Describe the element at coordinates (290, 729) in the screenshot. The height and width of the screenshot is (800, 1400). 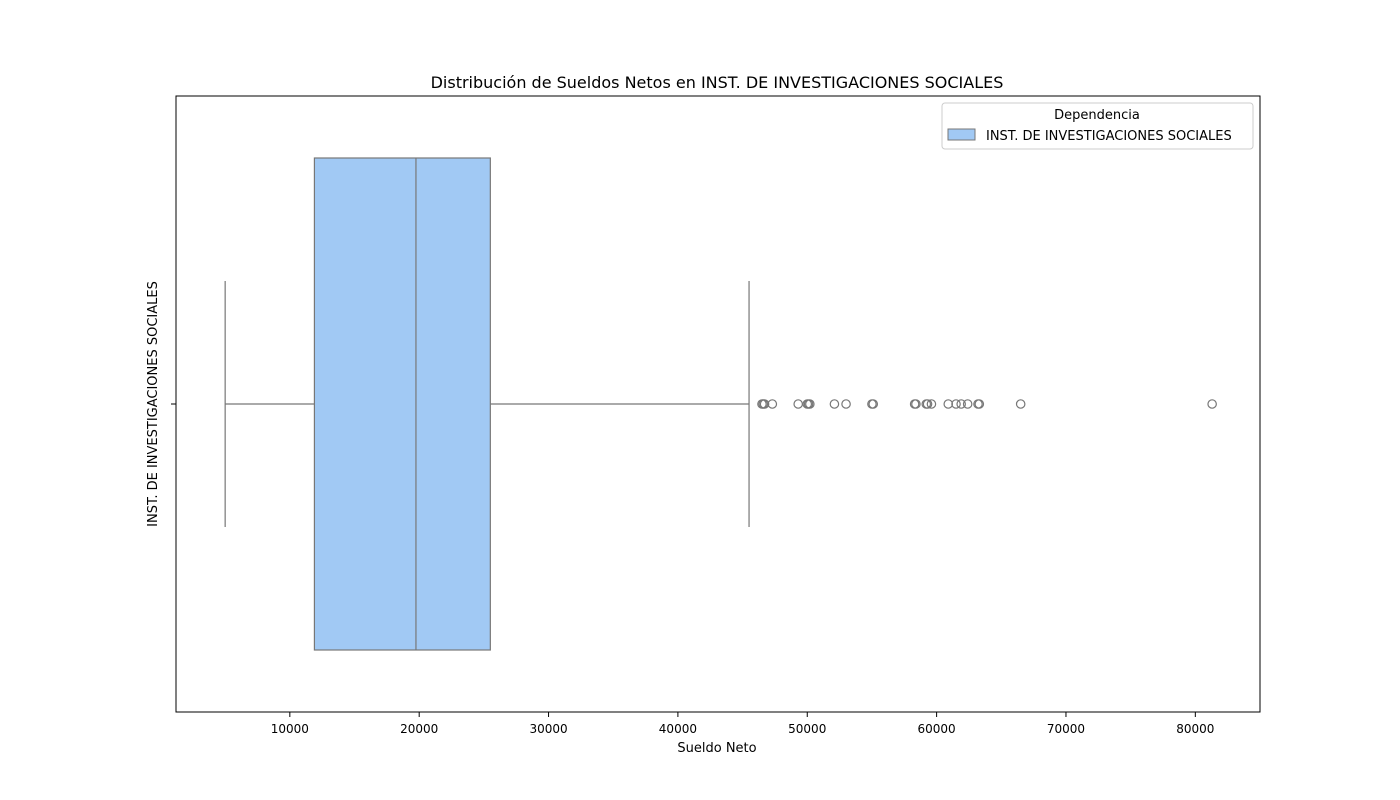
I see `x-tick-label: 10000` at that location.